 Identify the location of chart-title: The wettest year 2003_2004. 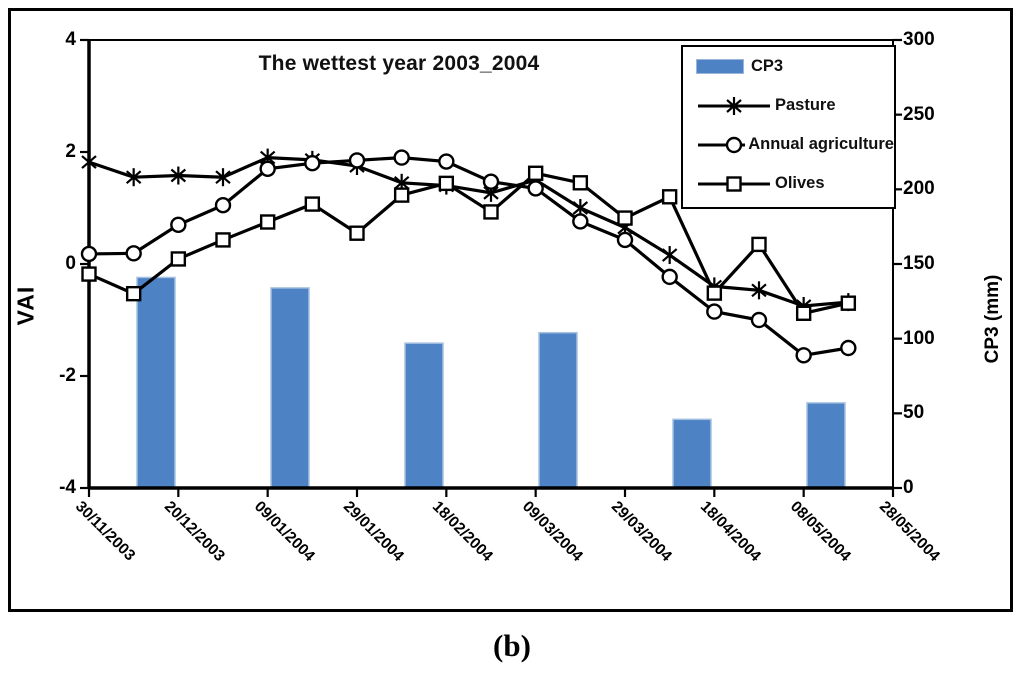
(399, 63).